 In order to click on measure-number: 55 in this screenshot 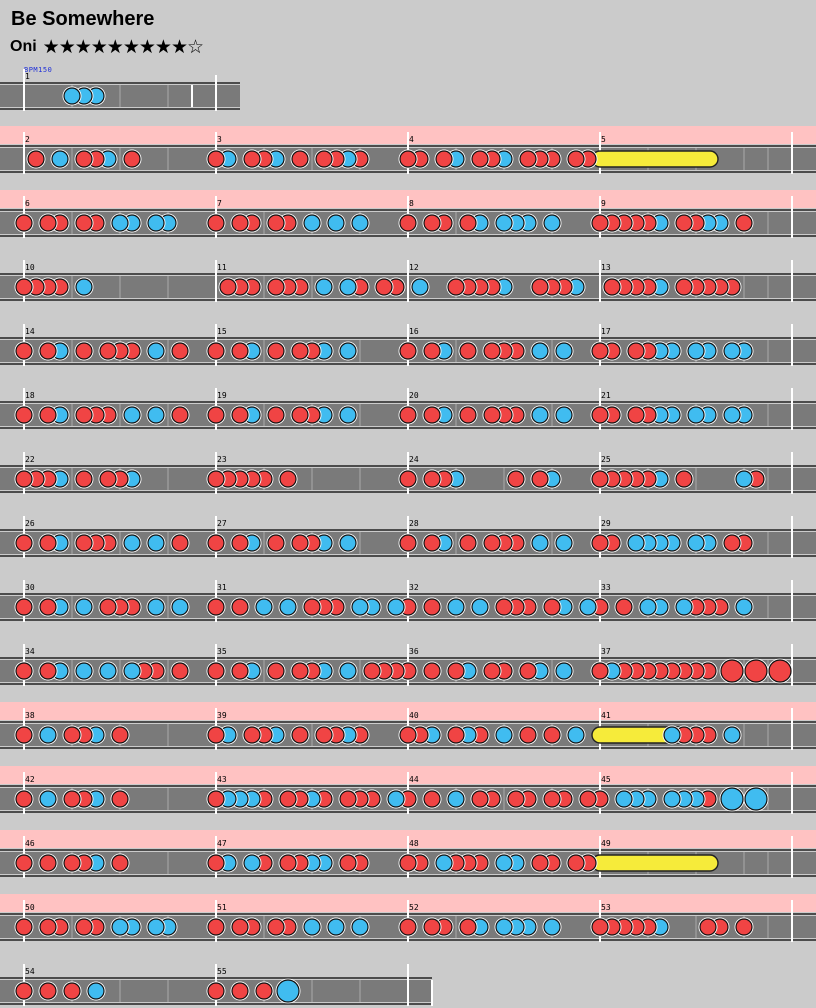, I will do `click(222, 971)`.